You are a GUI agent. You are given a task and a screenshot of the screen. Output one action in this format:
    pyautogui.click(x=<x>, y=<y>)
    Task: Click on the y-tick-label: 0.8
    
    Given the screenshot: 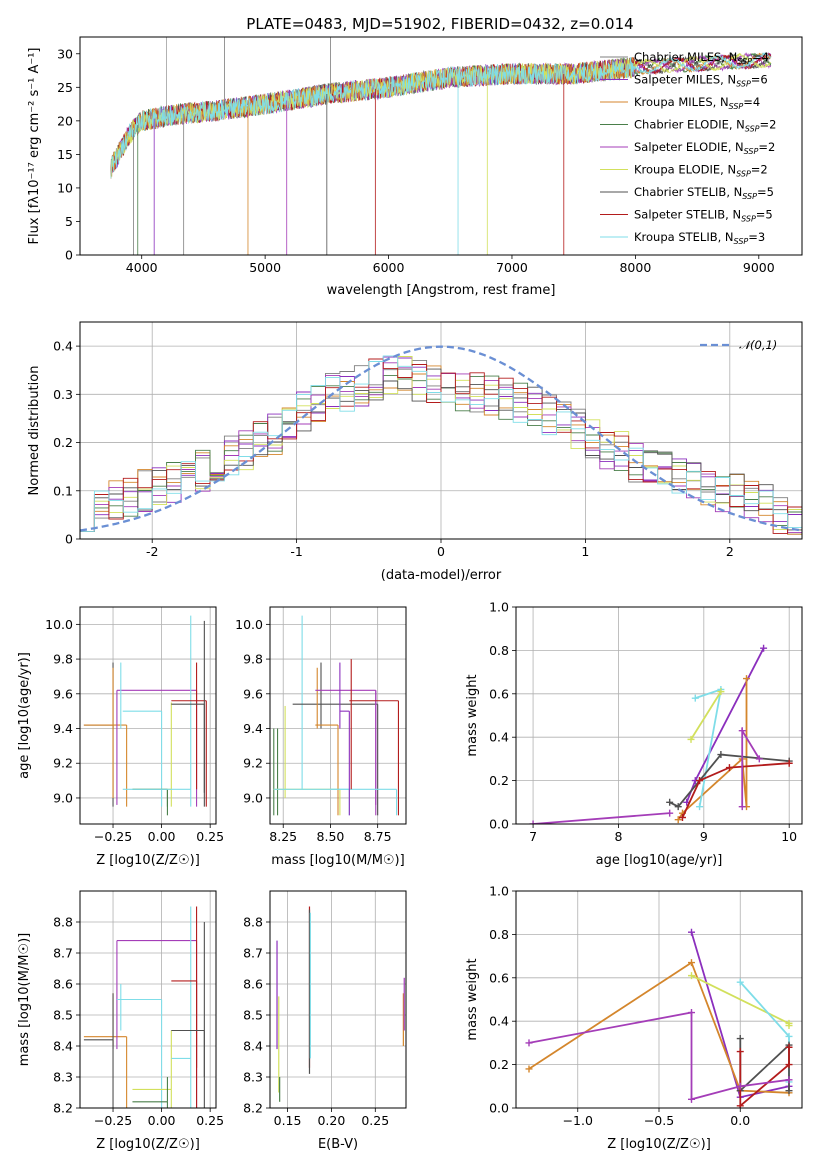 What is the action you would take?
    pyautogui.click(x=499, y=650)
    